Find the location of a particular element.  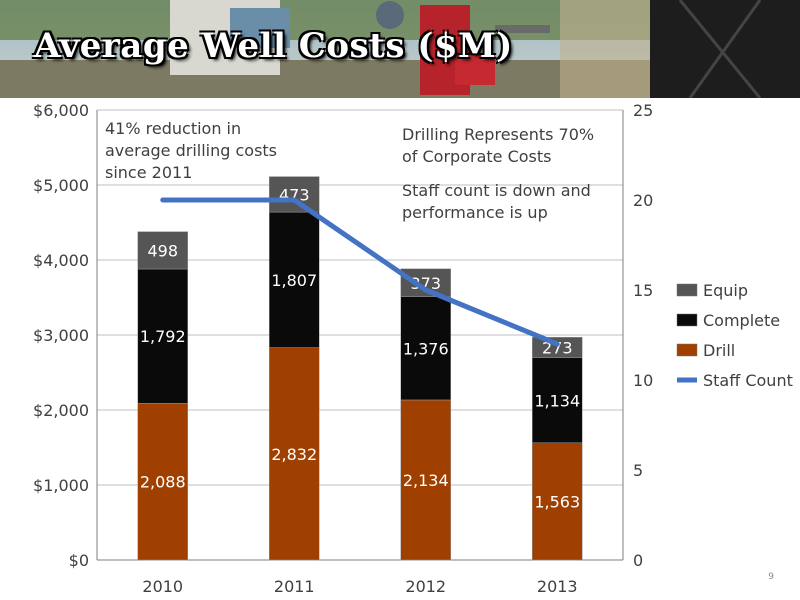

data-label: 373 is located at coordinates (425, 283).